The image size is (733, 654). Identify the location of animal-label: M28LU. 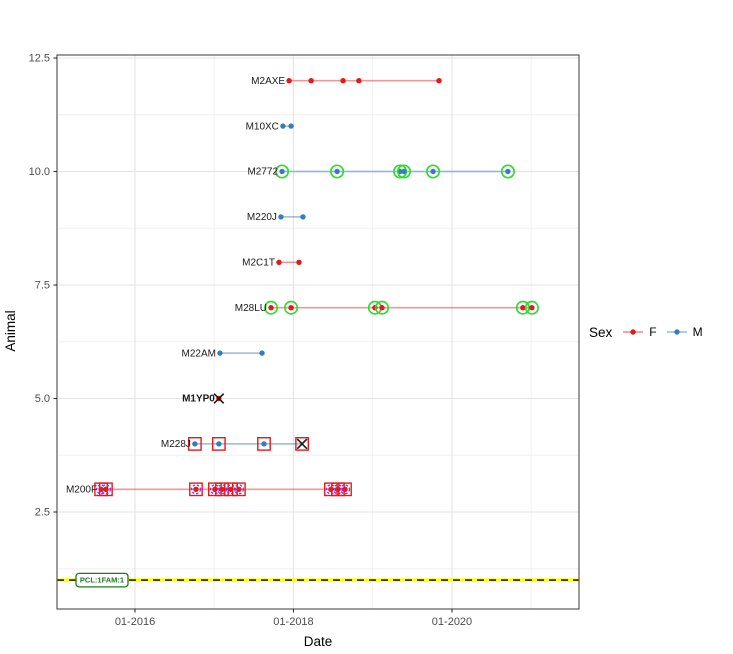
(251, 308).